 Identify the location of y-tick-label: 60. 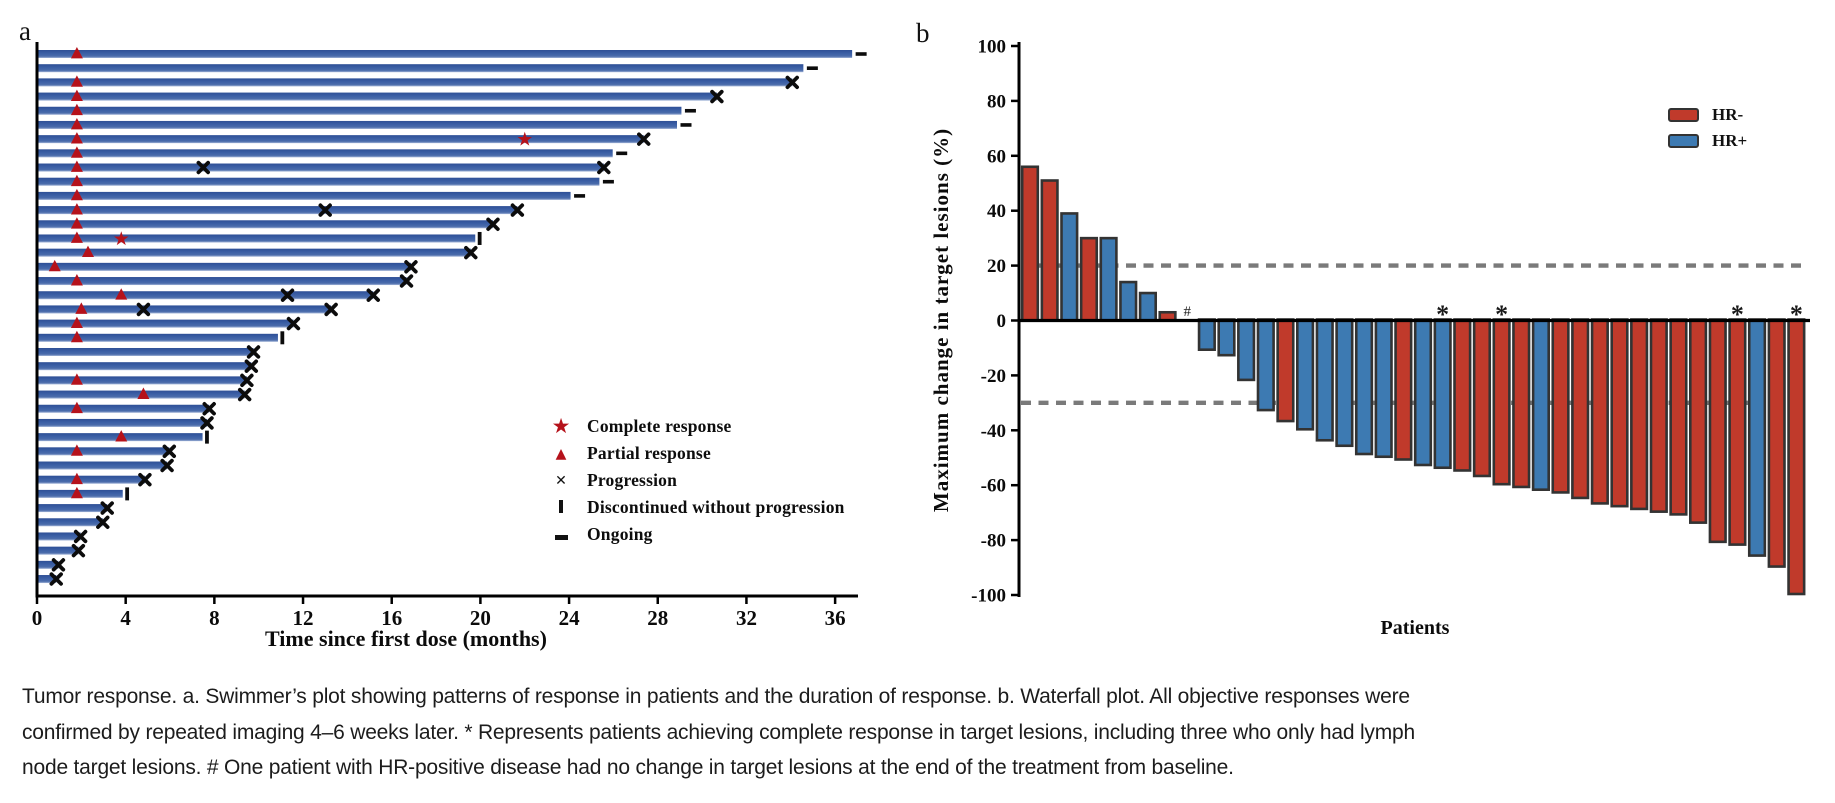
(996, 156).